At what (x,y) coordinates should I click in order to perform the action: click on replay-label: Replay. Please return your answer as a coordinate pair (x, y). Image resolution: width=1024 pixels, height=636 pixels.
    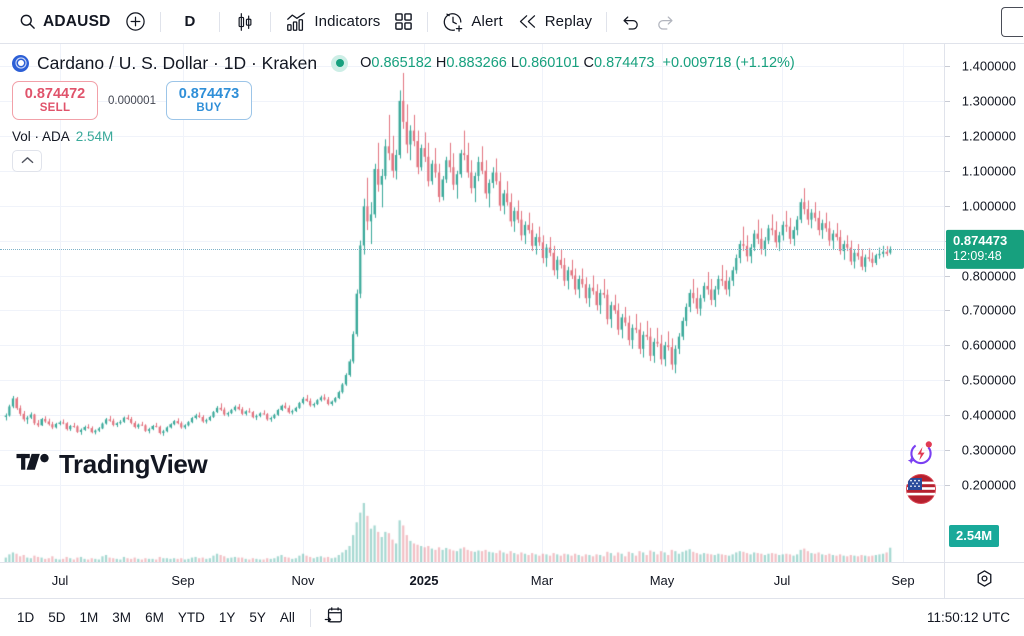
    Looking at the image, I should click on (568, 21).